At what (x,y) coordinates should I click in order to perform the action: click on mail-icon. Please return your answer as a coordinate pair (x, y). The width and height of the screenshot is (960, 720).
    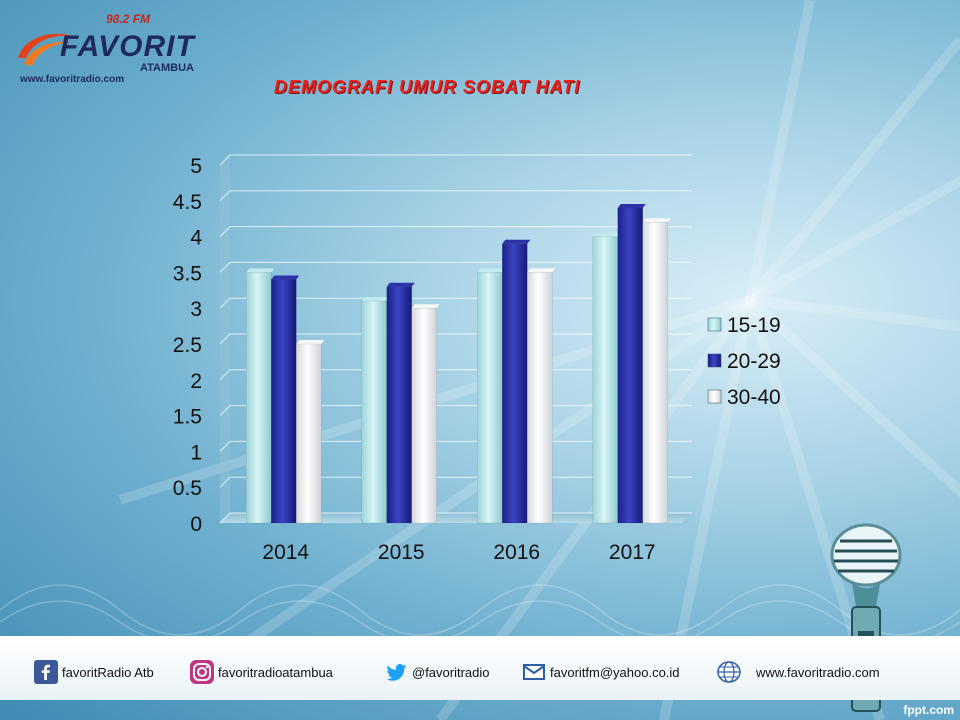
    Looking at the image, I should click on (534, 672).